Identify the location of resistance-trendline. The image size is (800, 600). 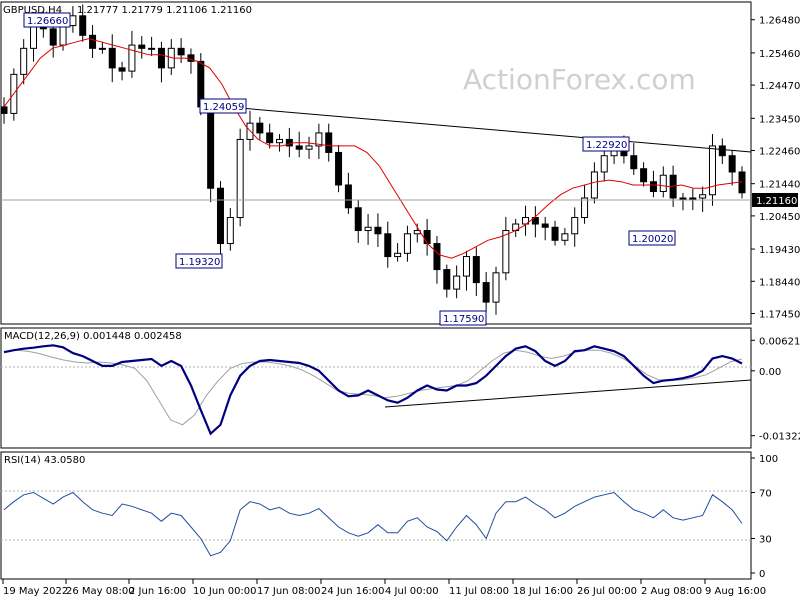
(478, 128).